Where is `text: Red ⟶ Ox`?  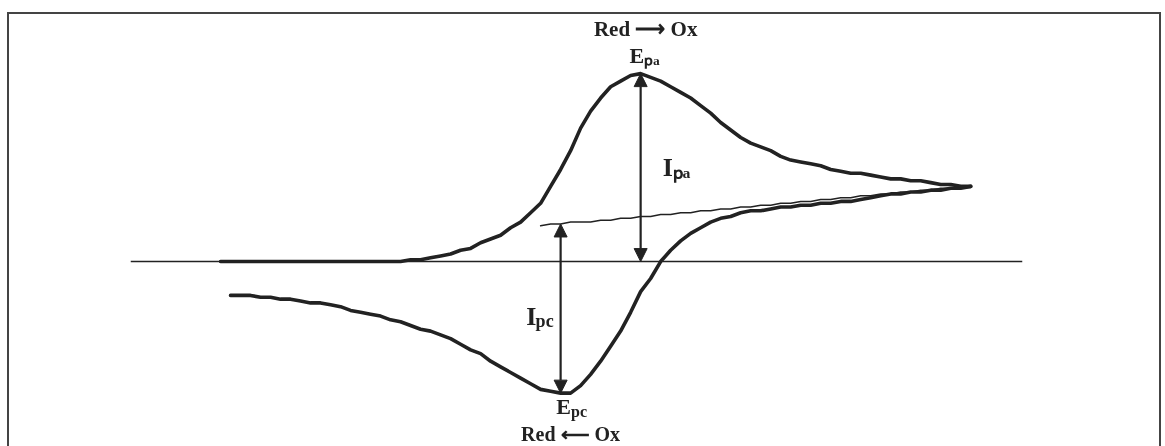 text: Red ⟶ Ox is located at coordinates (645, 29).